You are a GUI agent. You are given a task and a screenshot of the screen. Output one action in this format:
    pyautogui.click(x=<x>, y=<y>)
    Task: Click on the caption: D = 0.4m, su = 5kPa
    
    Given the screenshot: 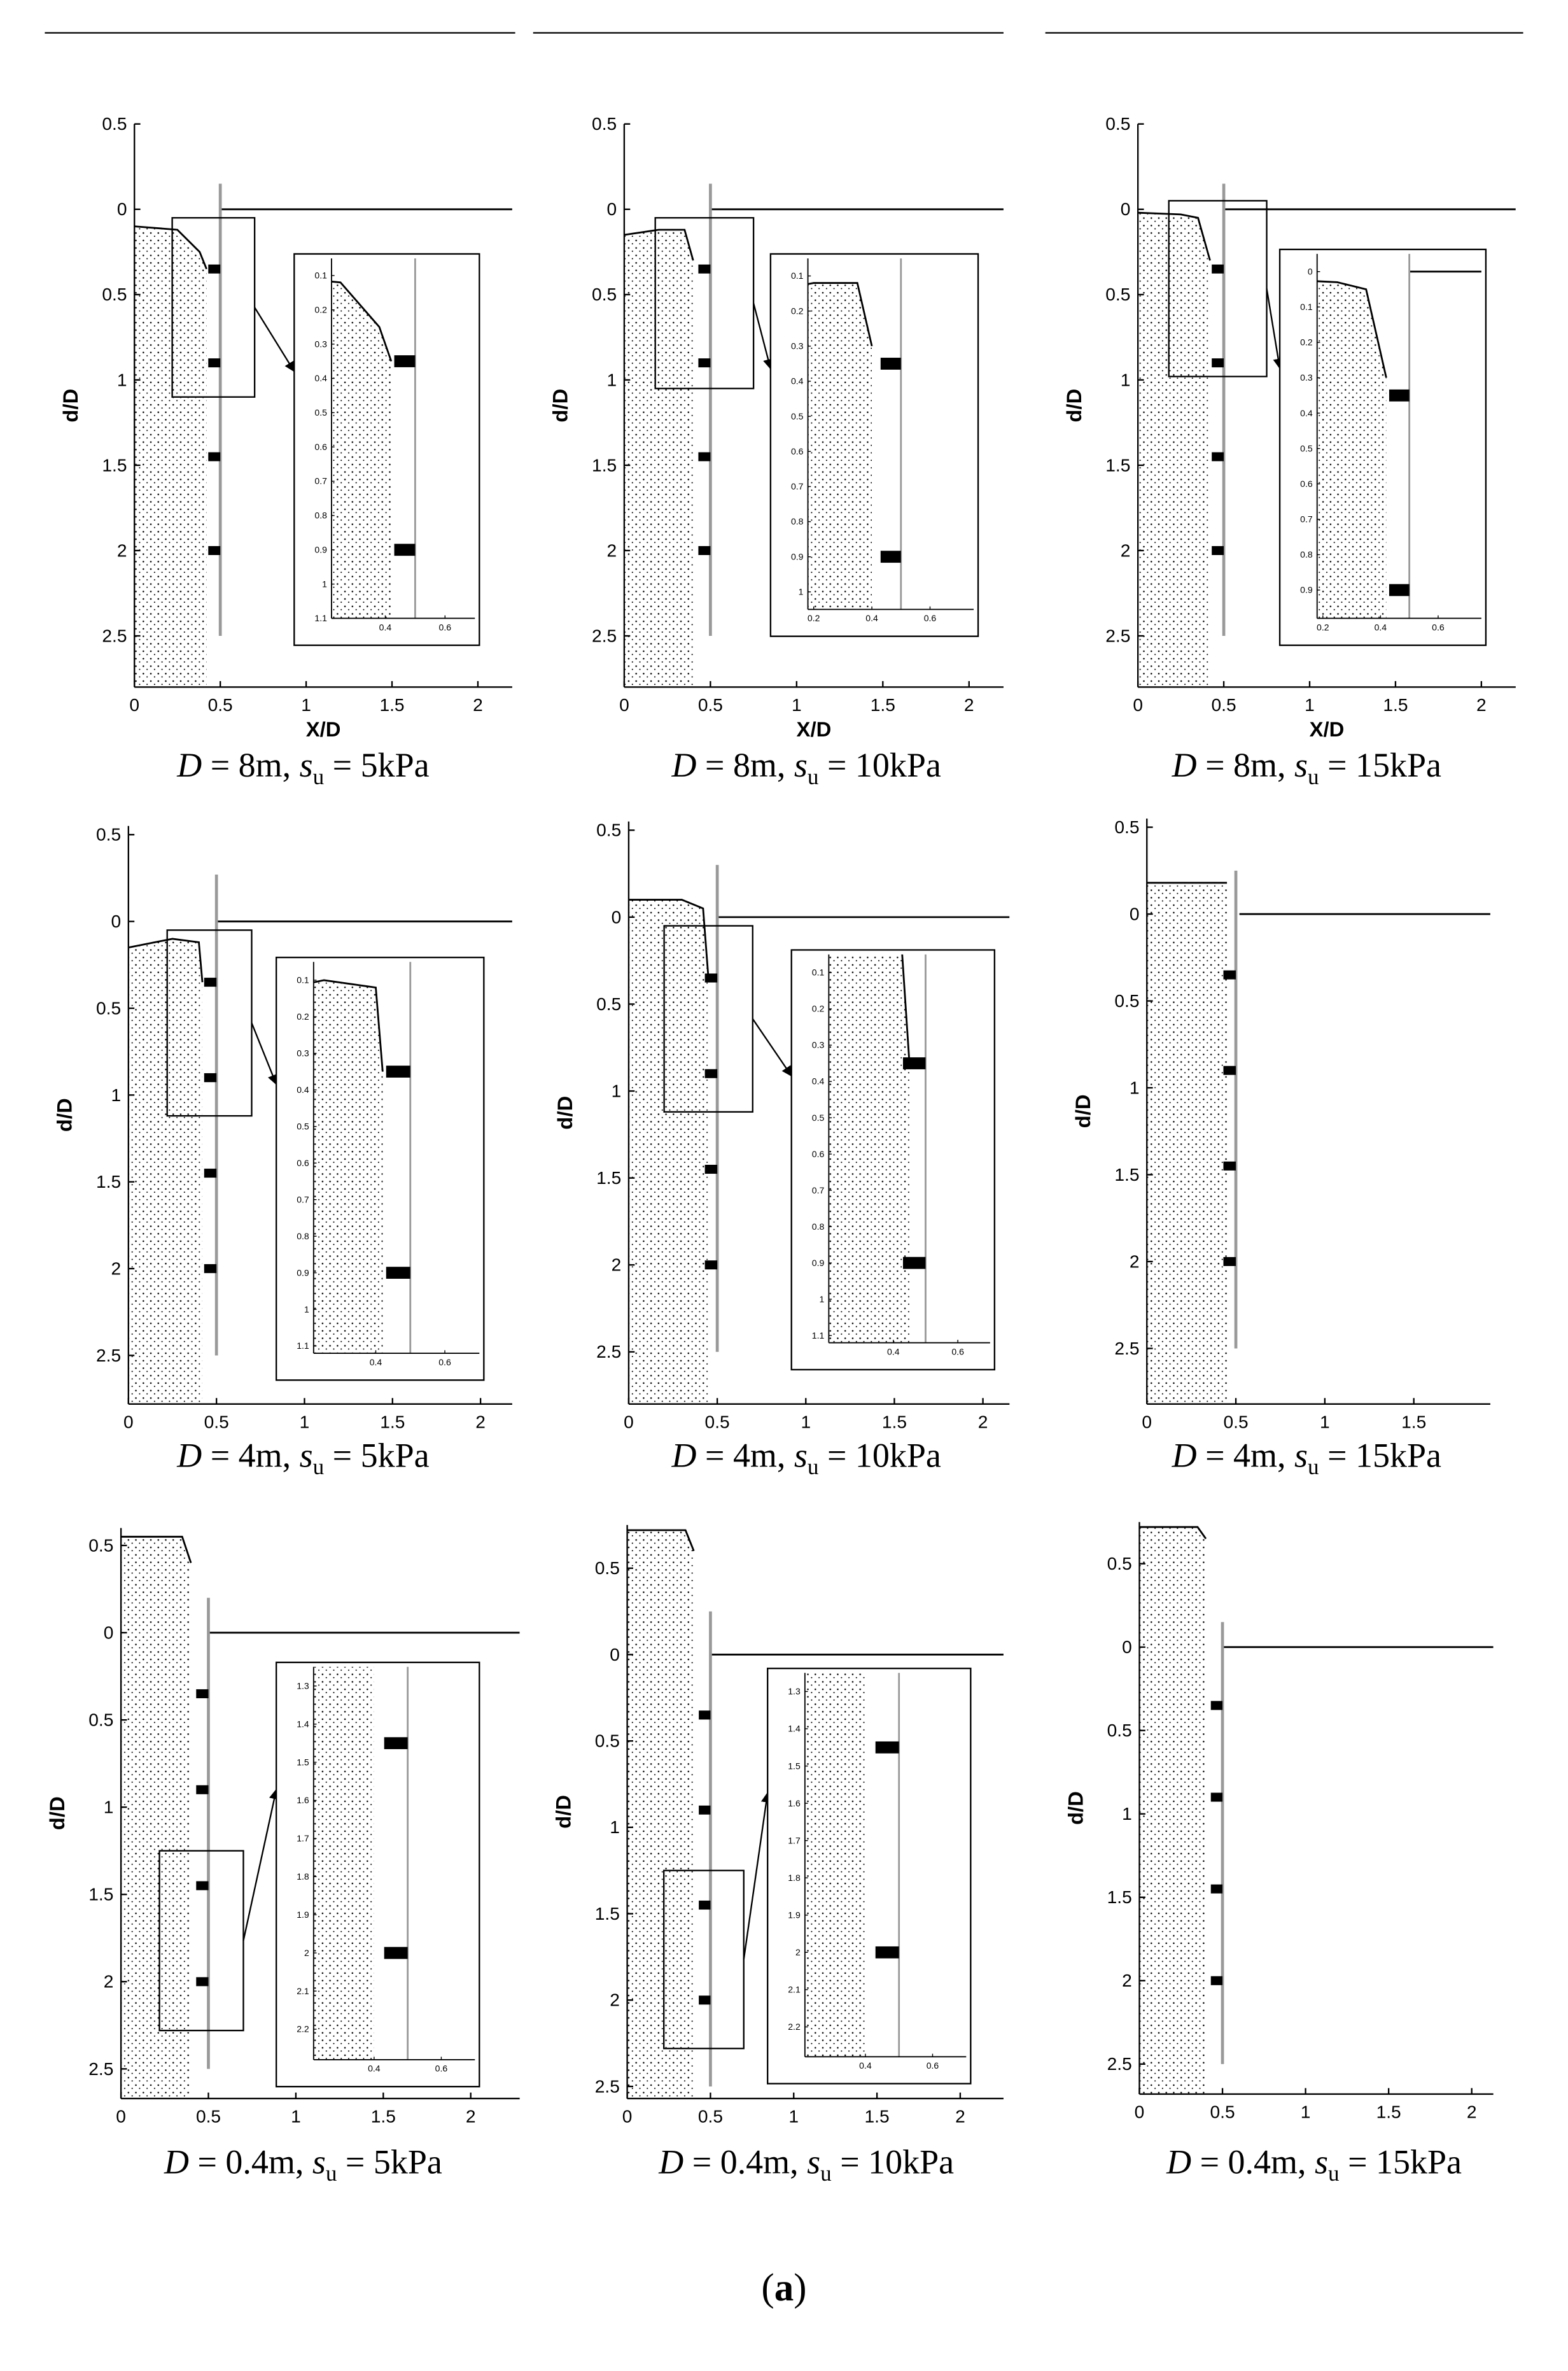 What is the action you would take?
    pyautogui.click(x=303, y=2164)
    